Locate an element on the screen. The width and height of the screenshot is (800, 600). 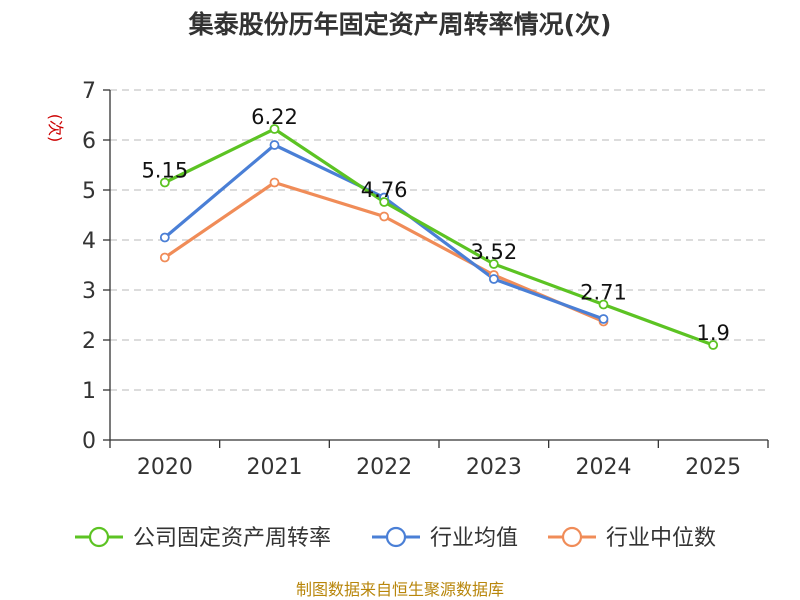
x-tick-label: 2022 is located at coordinates (384, 467).